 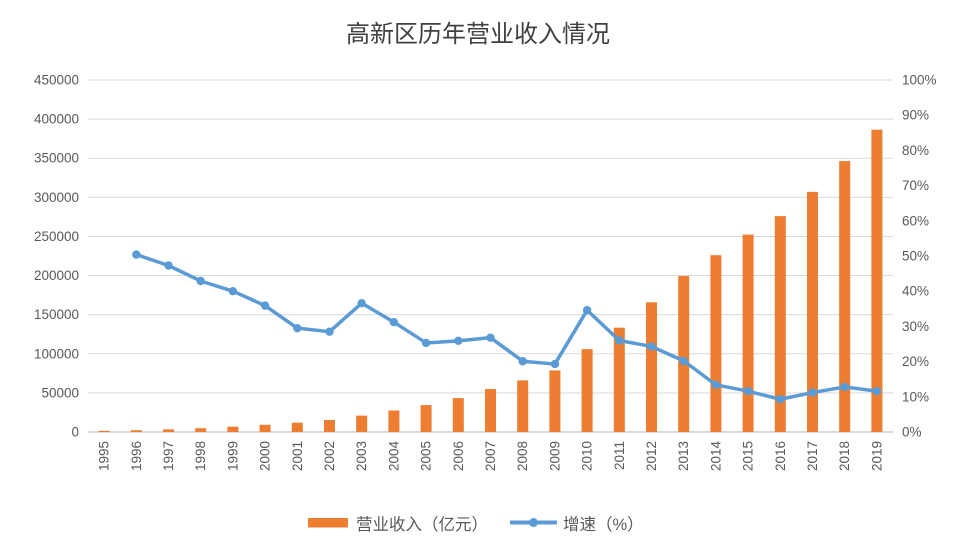 I want to click on x-axis-tick-2010: 2010, so click(x=587, y=456).